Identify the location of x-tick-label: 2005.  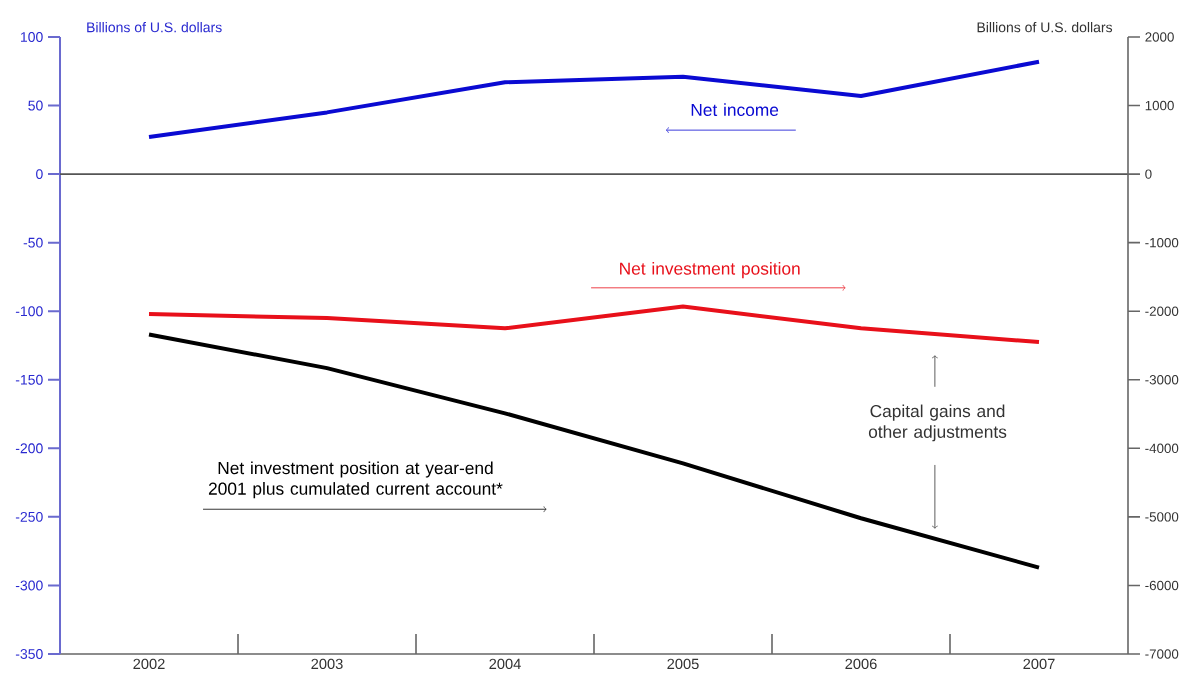
(683, 664).